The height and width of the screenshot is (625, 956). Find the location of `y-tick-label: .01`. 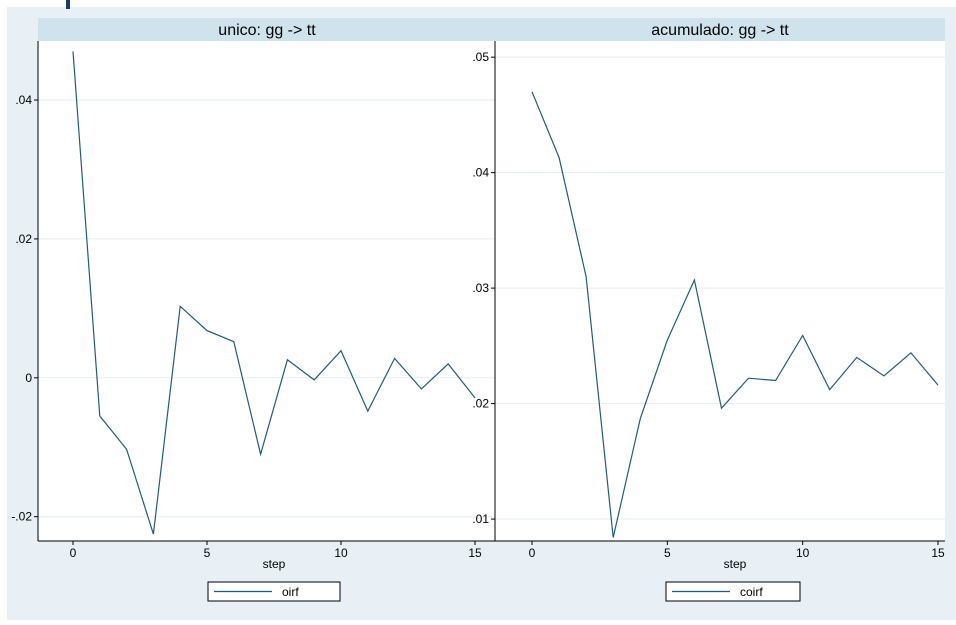

y-tick-label: .01 is located at coordinates (480, 519).